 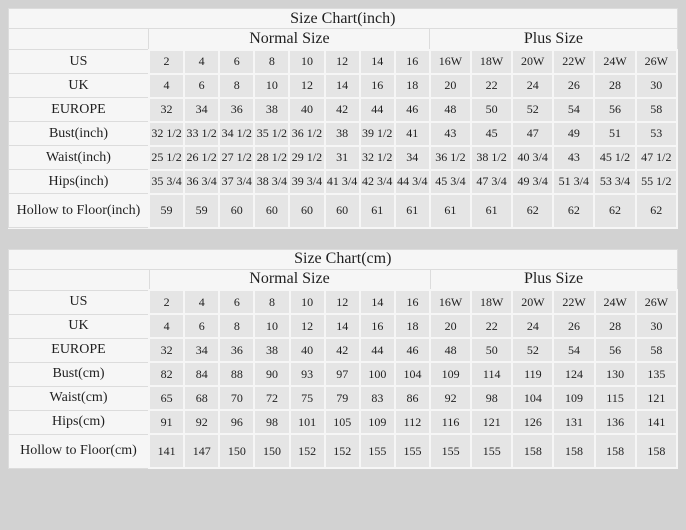 I want to click on size-cell: 26, so click(x=574, y=326).